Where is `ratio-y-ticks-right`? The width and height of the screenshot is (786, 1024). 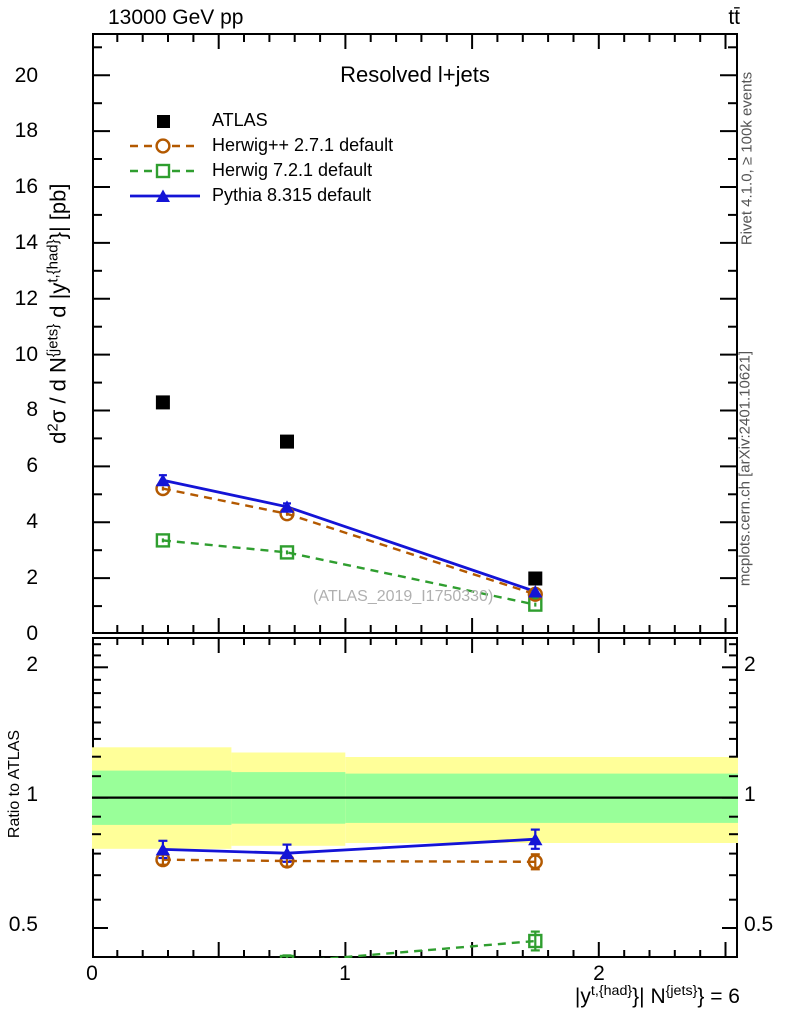
ratio-y-ticks-right is located at coordinates (730, 786).